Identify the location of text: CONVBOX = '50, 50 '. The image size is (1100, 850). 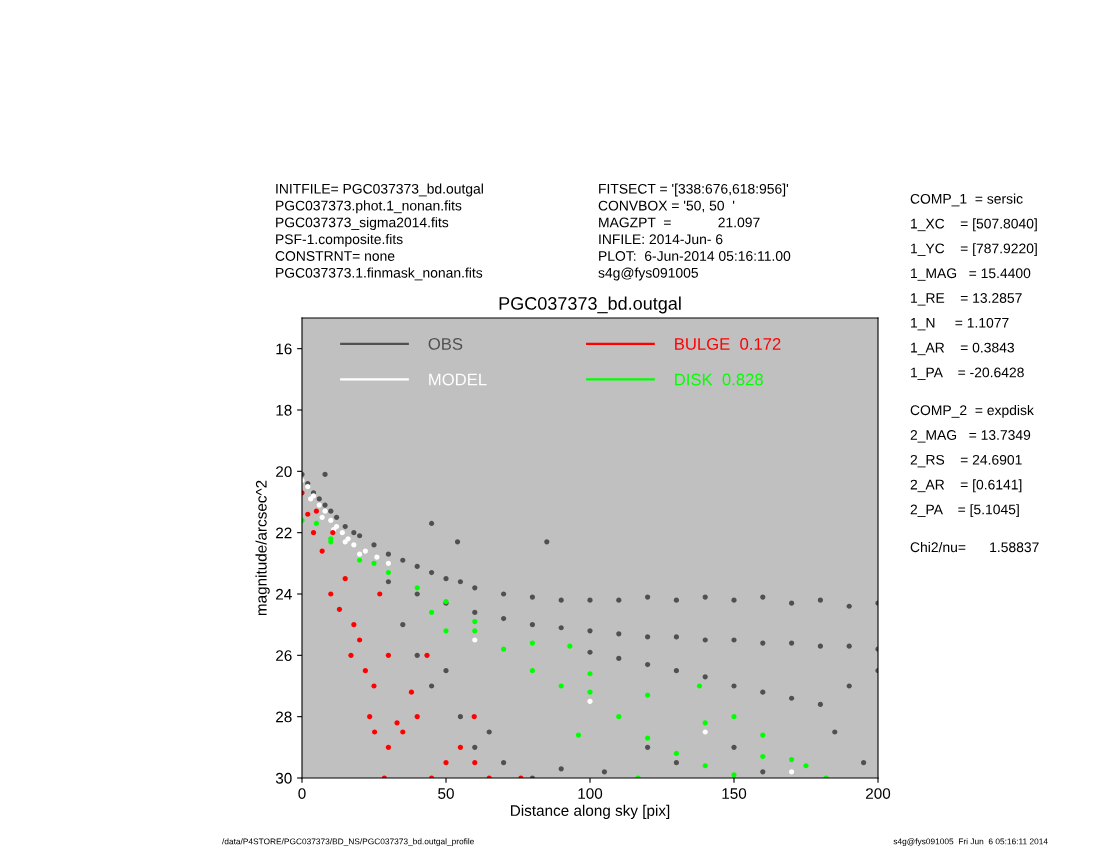
(666, 206).